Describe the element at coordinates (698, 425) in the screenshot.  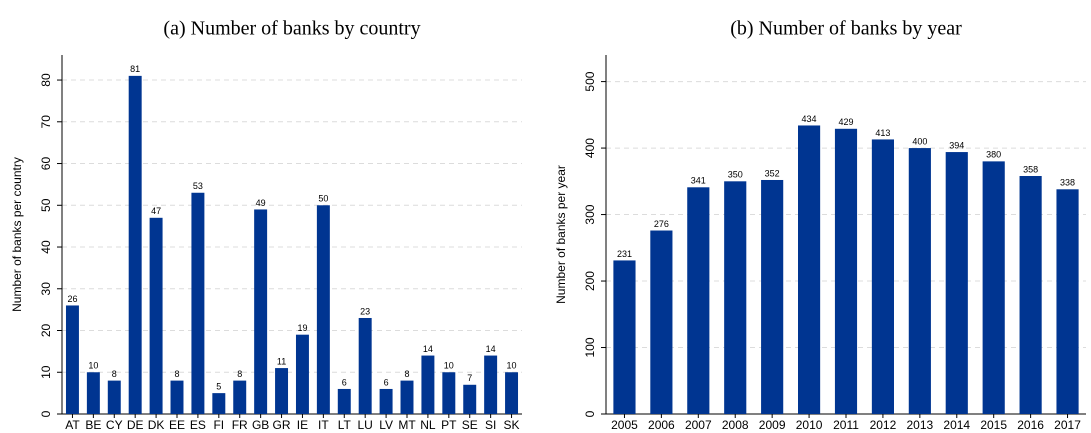
I see `x-tick-label: 2007` at that location.